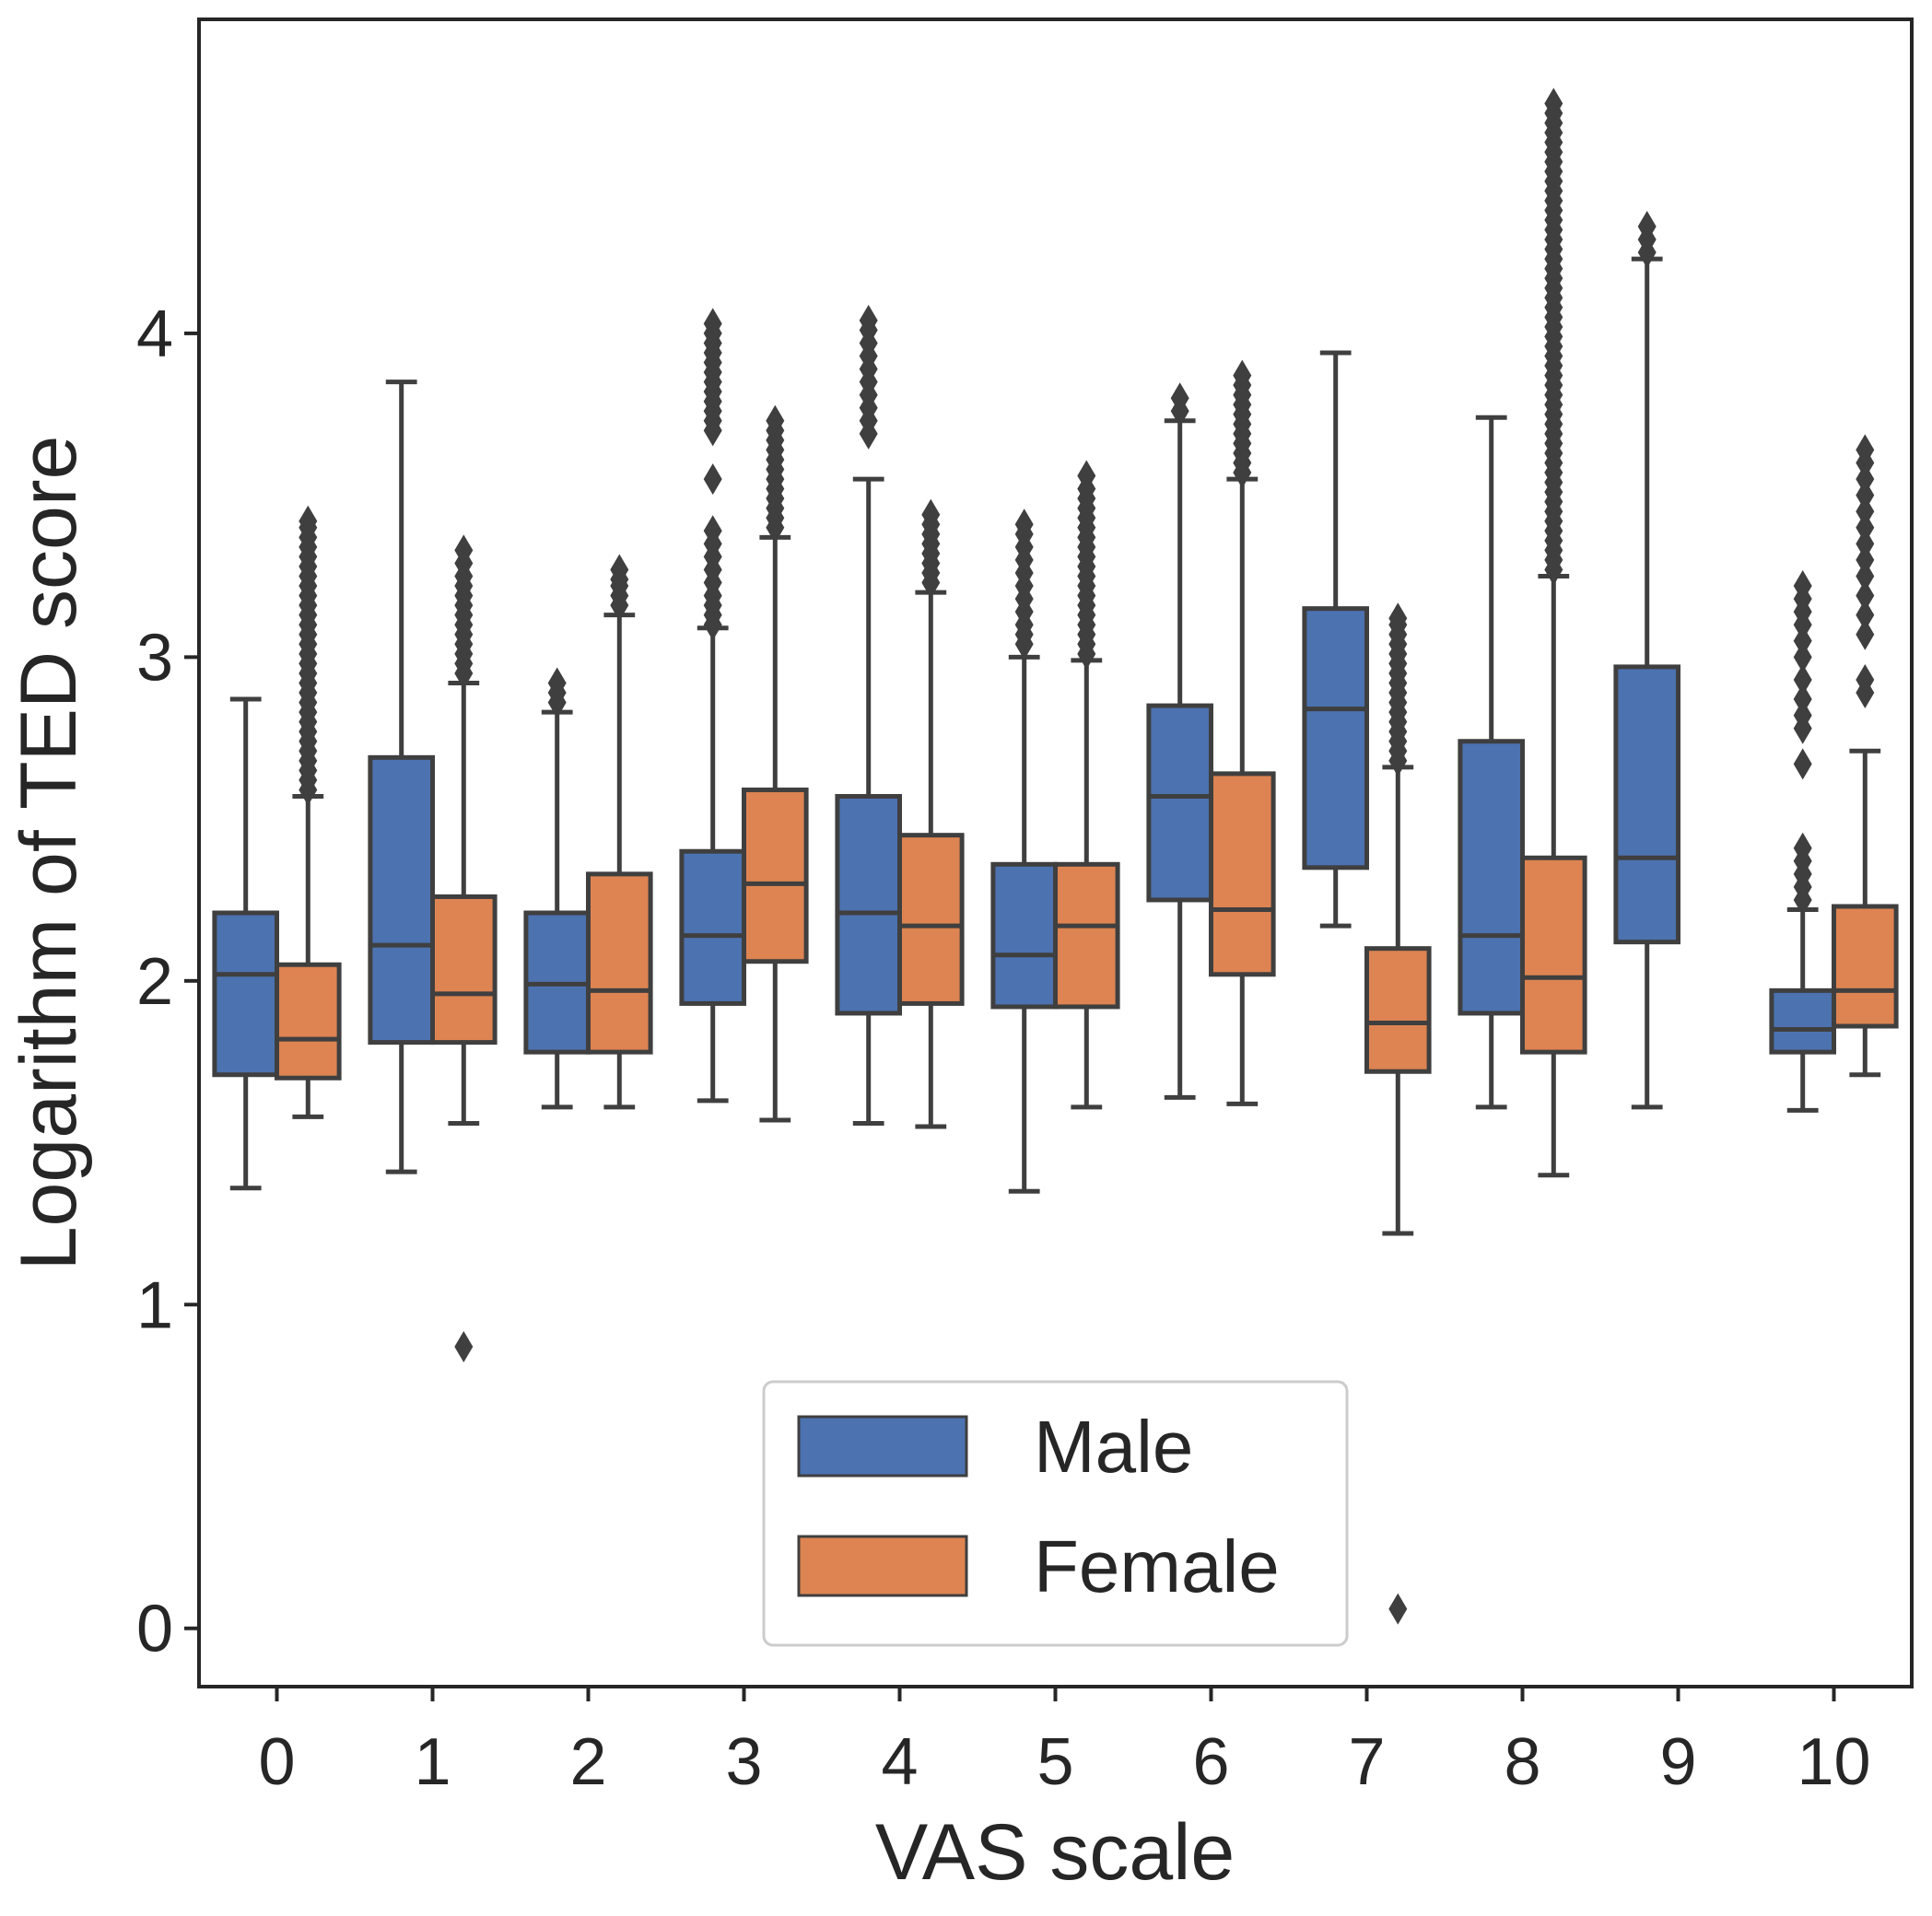 This screenshot has width=1932, height=1916. I want to click on legend-swatch-male, so click(882, 1446).